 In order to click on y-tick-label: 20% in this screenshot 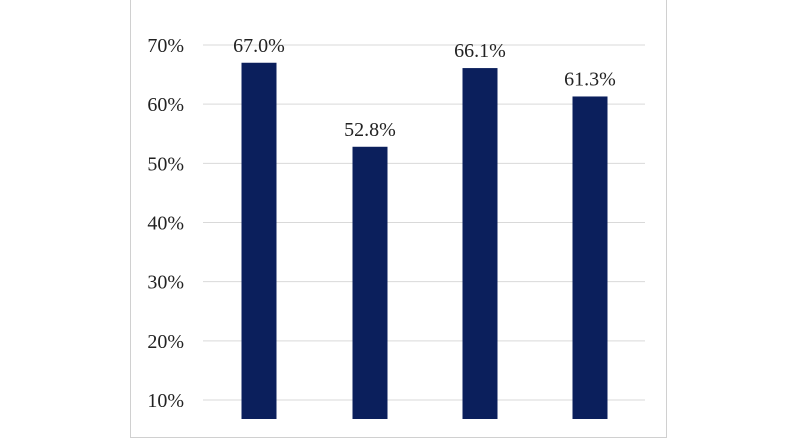, I will do `click(165, 342)`.